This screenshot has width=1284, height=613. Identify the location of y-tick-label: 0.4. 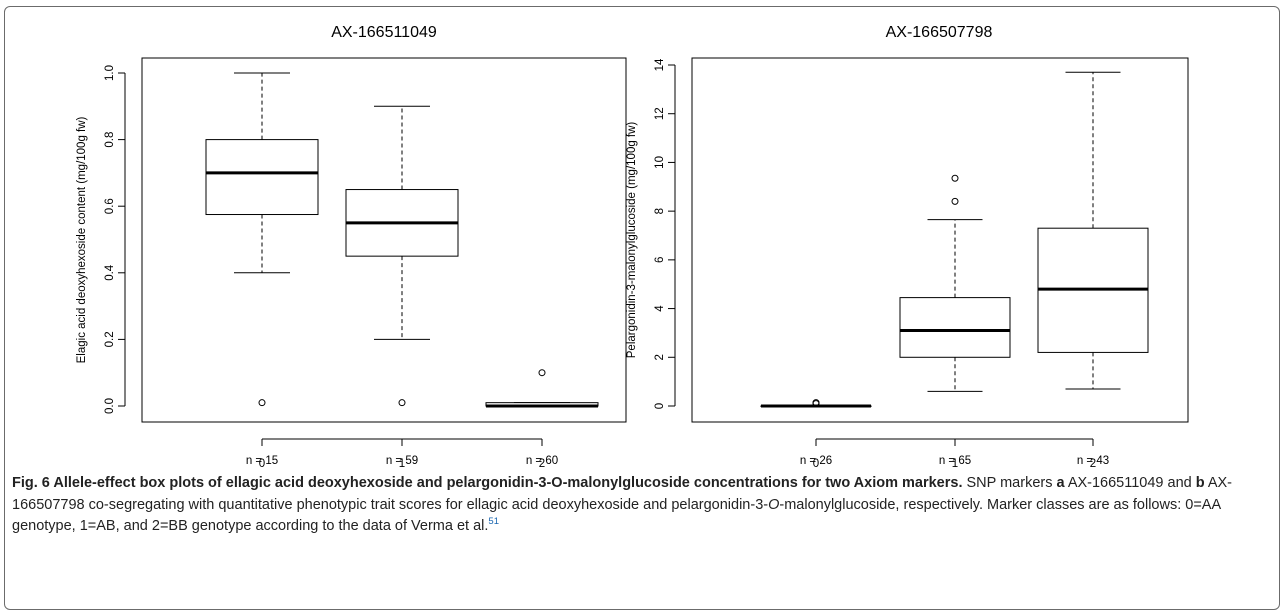
(110, 272).